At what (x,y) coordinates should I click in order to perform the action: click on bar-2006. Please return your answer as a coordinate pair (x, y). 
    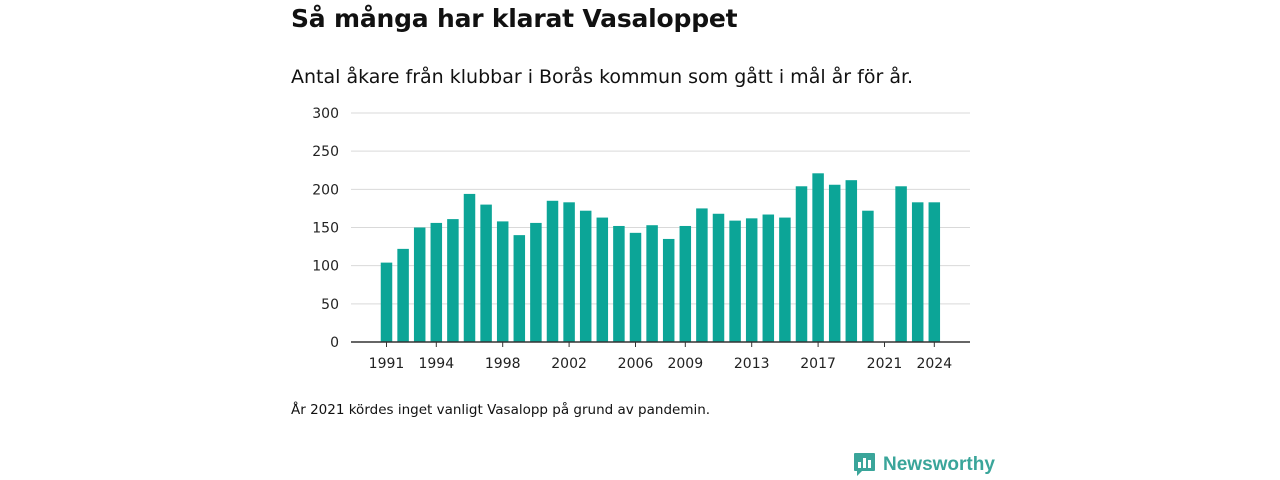
    Looking at the image, I should click on (635, 287).